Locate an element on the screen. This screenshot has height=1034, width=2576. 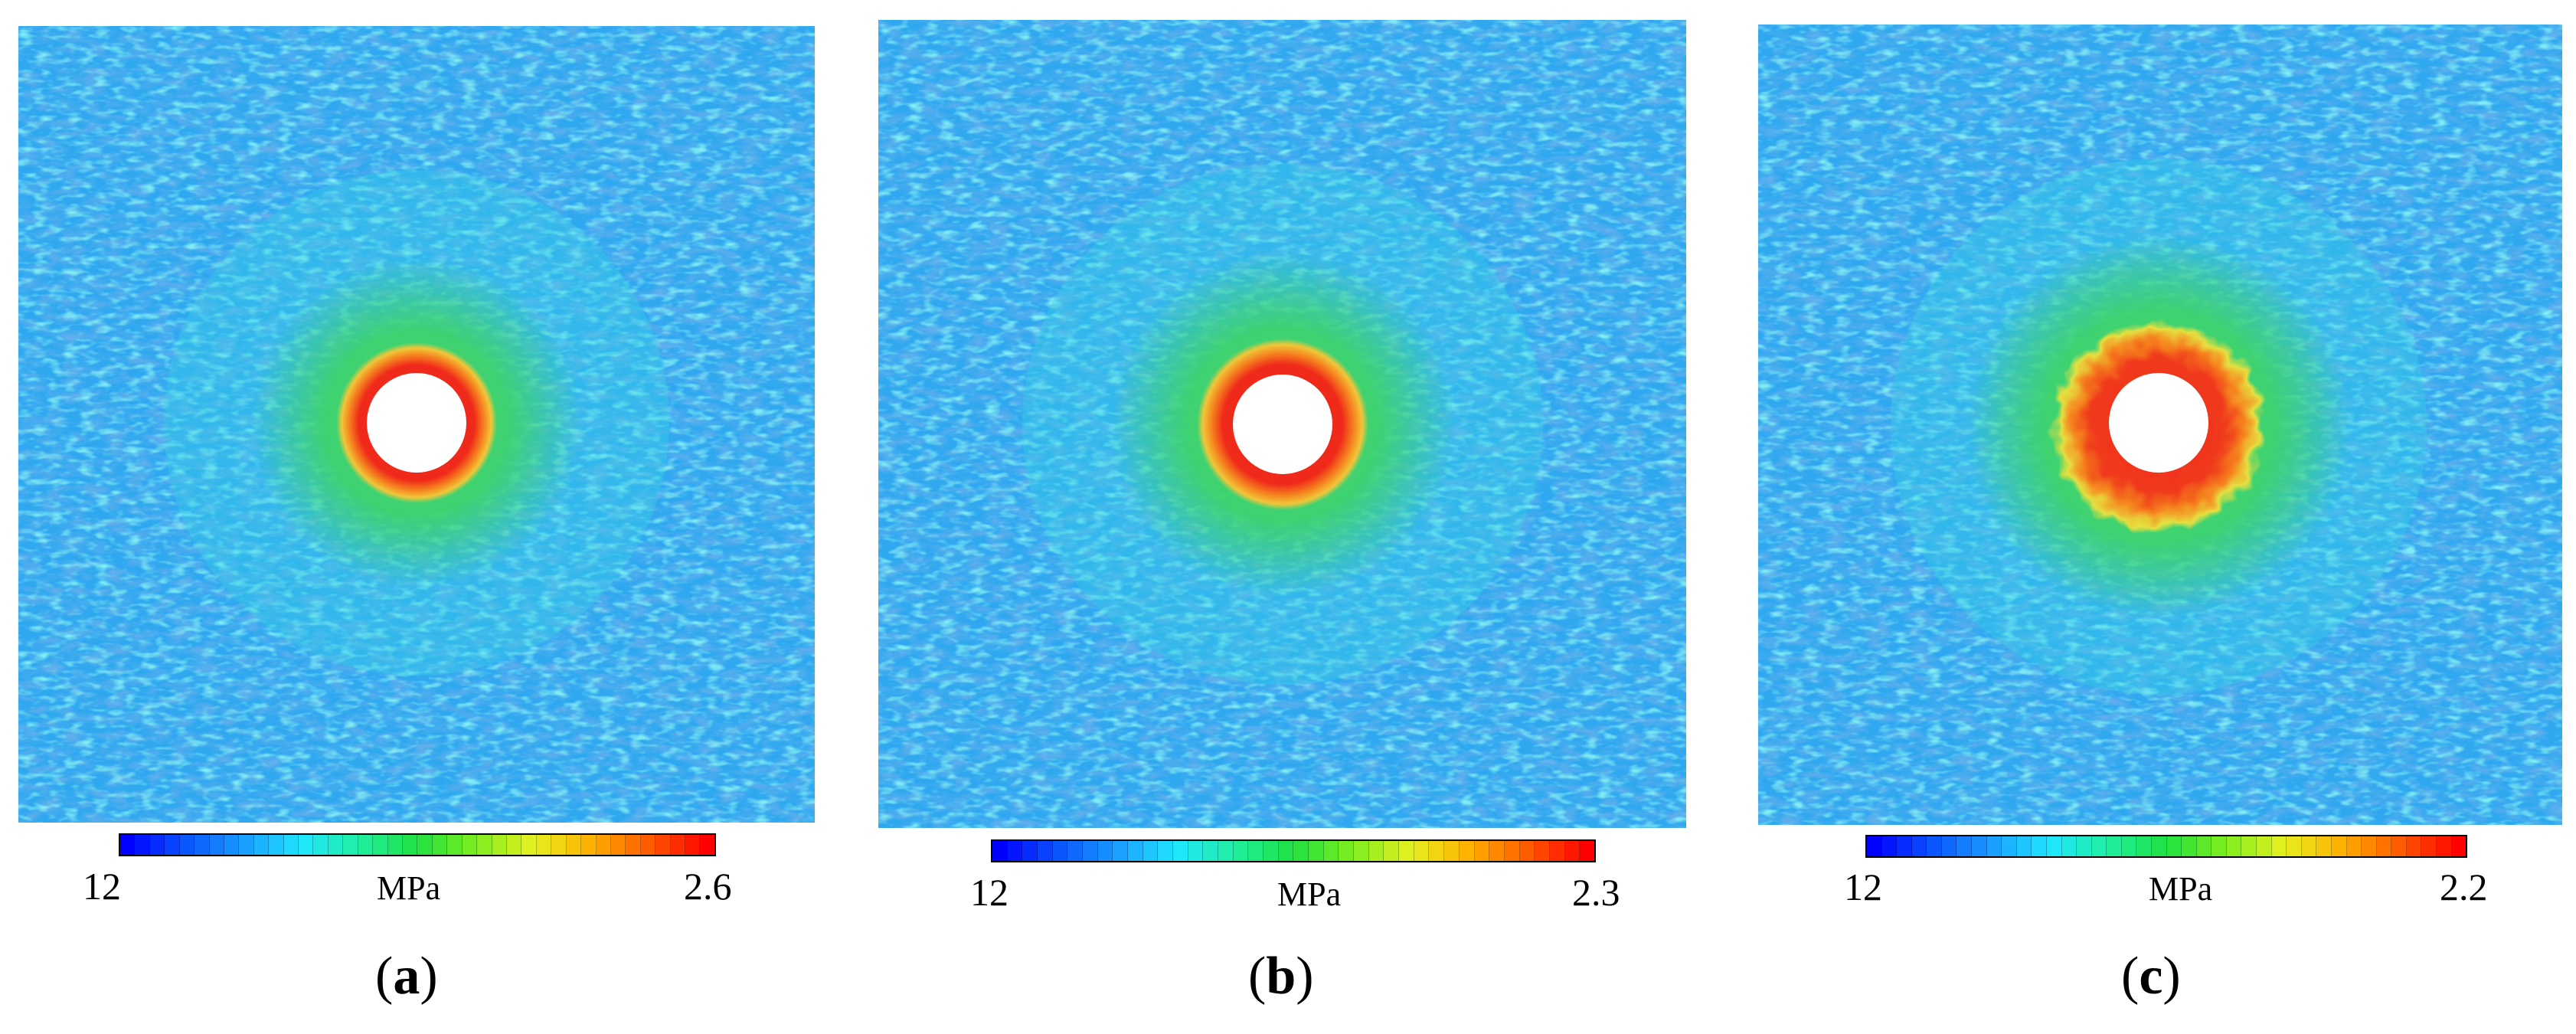
caption-paren-close-c: ) is located at coordinates (2171, 976).